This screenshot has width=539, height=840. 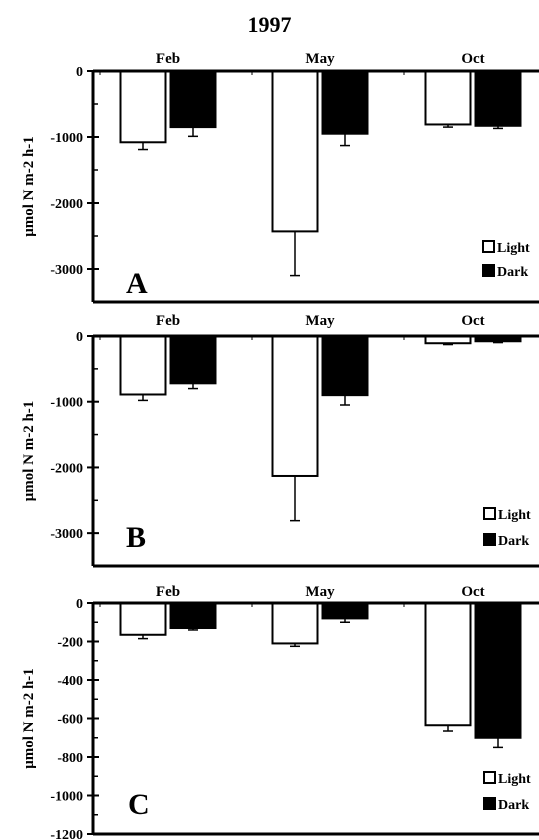 I want to click on y-tick-label: -400, so click(x=70, y=681).